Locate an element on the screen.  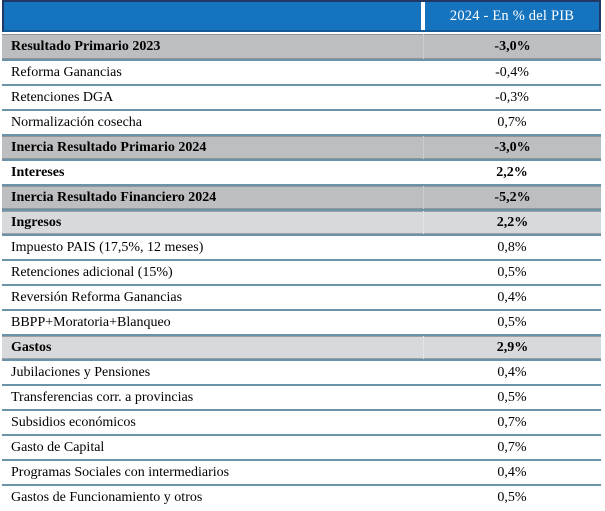
table-row: Reforma Ganancias -0,4% is located at coordinates (301, 71).